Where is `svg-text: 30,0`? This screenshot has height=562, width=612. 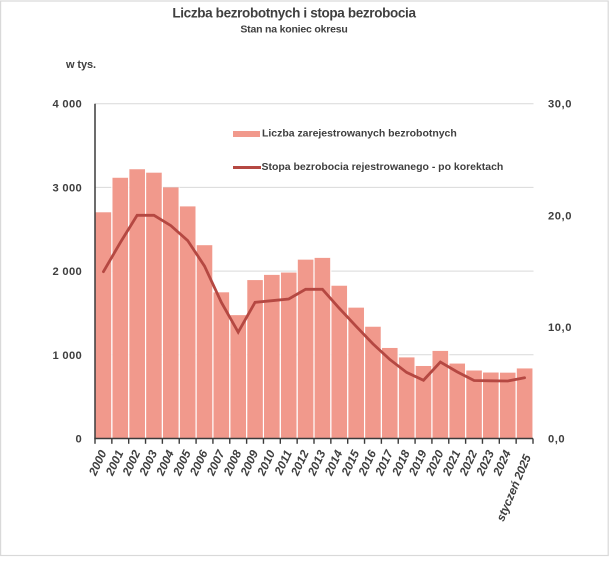
svg-text: 30,0 is located at coordinates (560, 105).